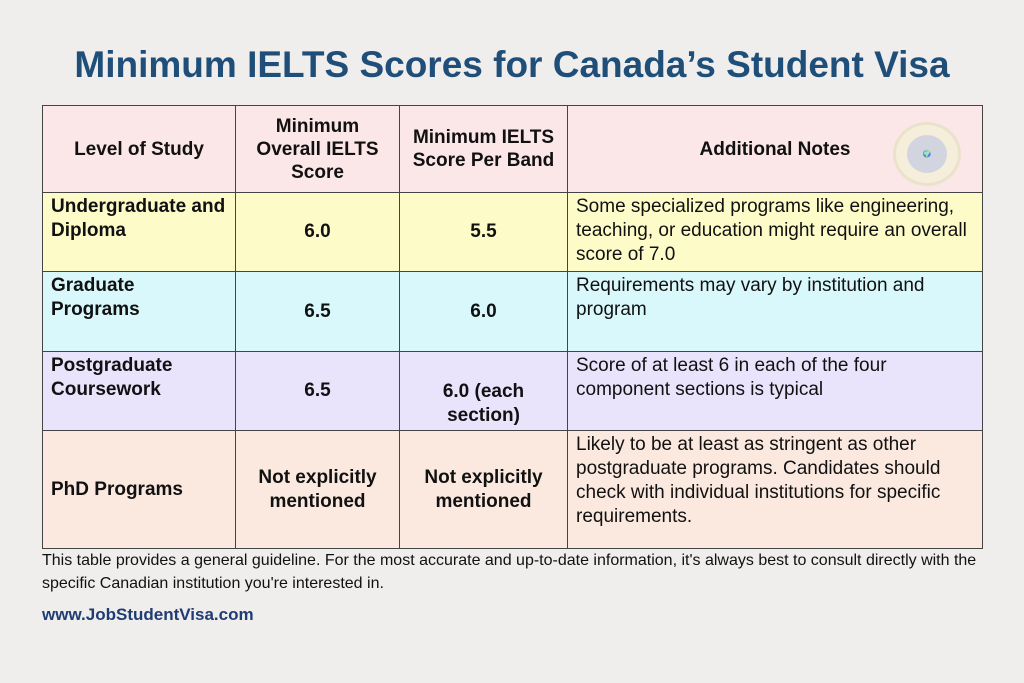 Image resolution: width=1024 pixels, height=683 pixels. I want to click on level-cell: PhD Programs, so click(139, 489).